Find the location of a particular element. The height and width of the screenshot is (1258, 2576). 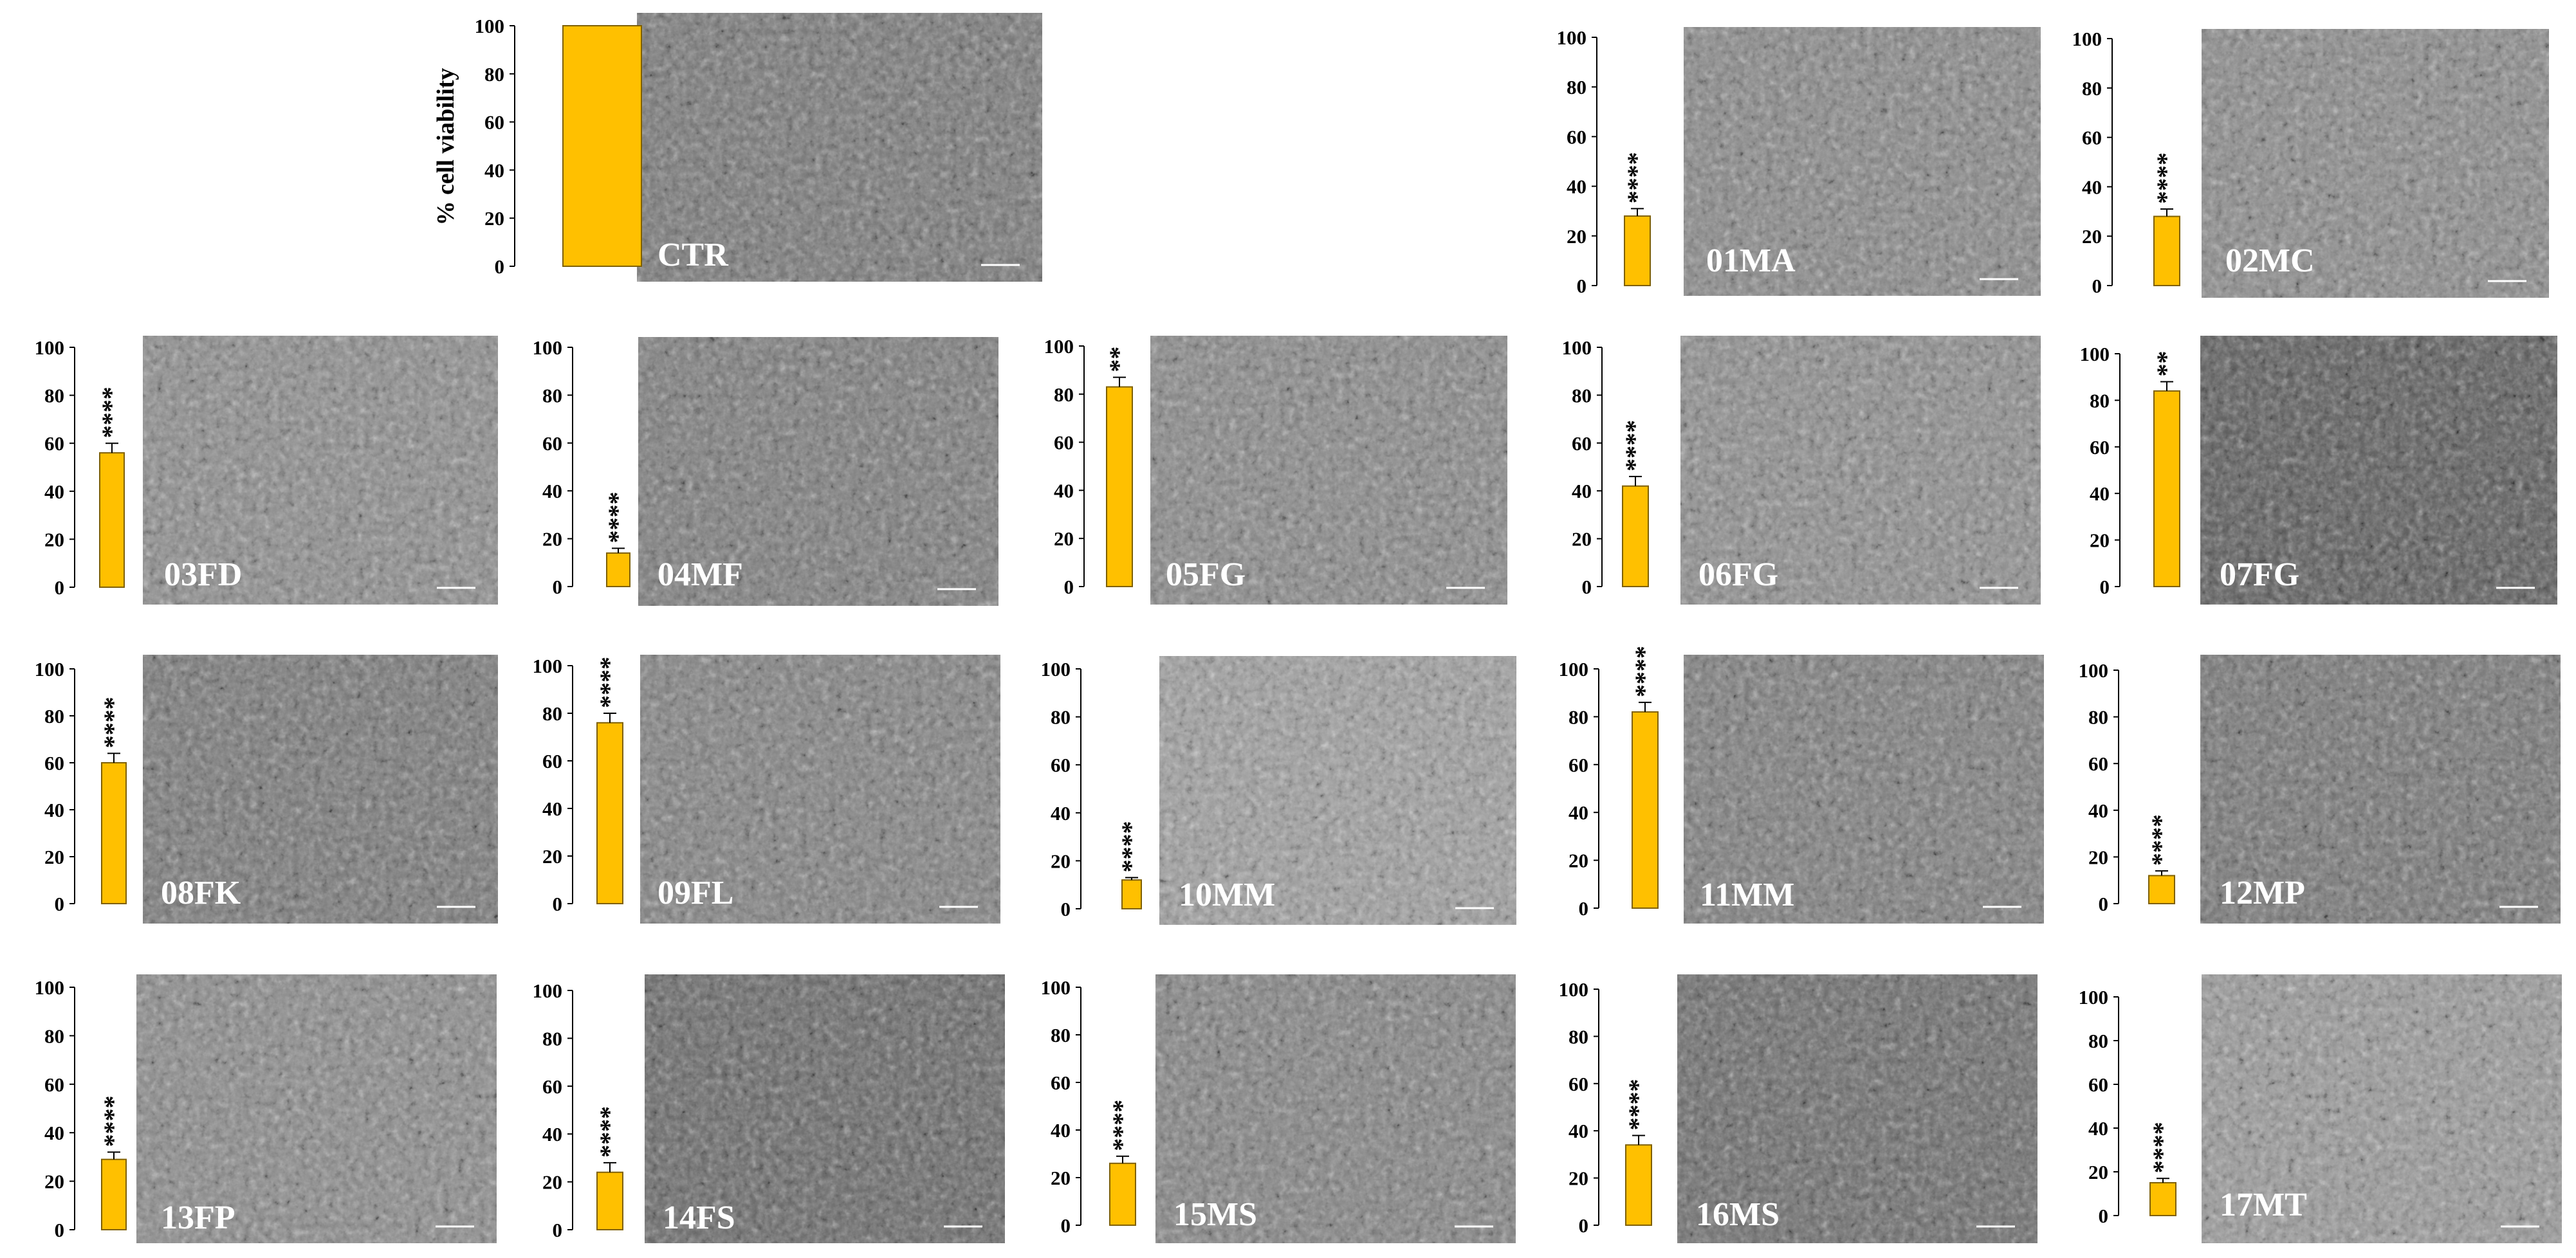

bar-01ma is located at coordinates (1637, 251).